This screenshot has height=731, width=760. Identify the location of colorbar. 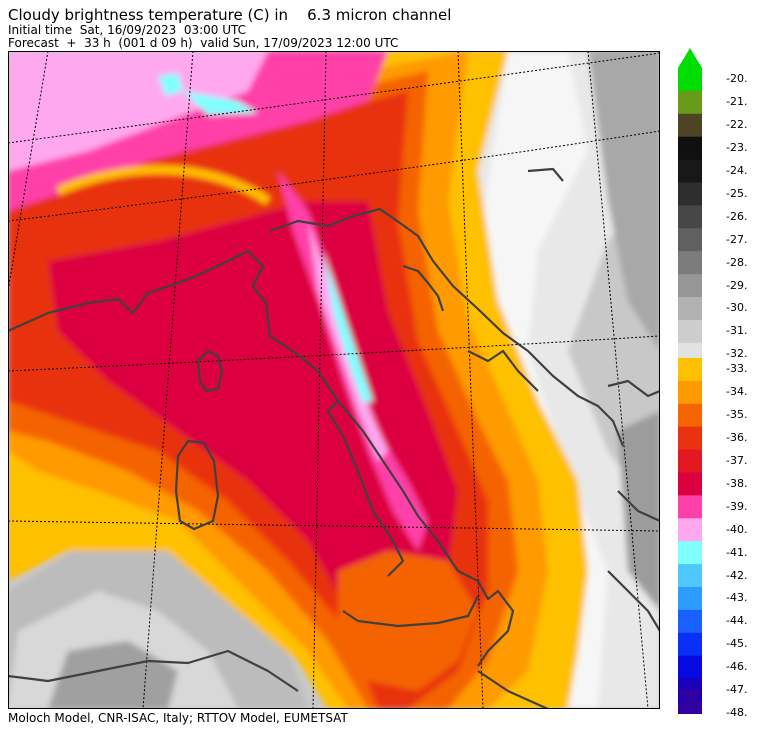
(690, 381).